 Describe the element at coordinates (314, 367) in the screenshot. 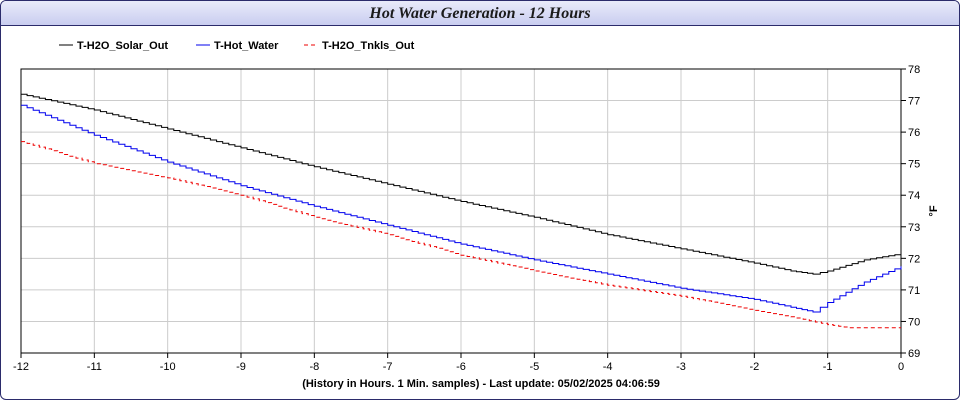

I see `x-tick-label: -8` at that location.